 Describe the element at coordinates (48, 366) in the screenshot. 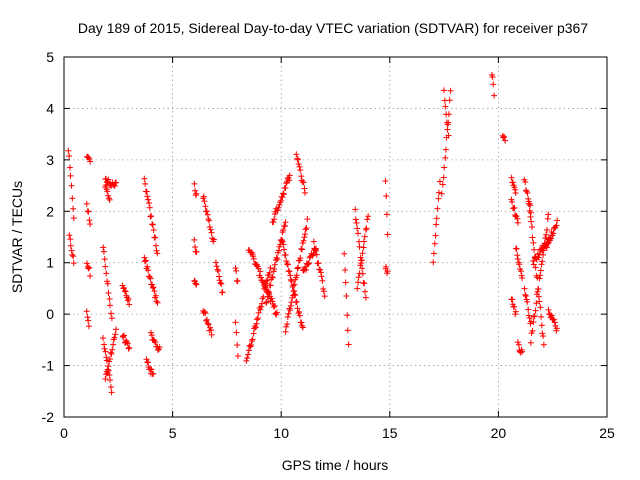

I see `y-tick-label: -1` at that location.